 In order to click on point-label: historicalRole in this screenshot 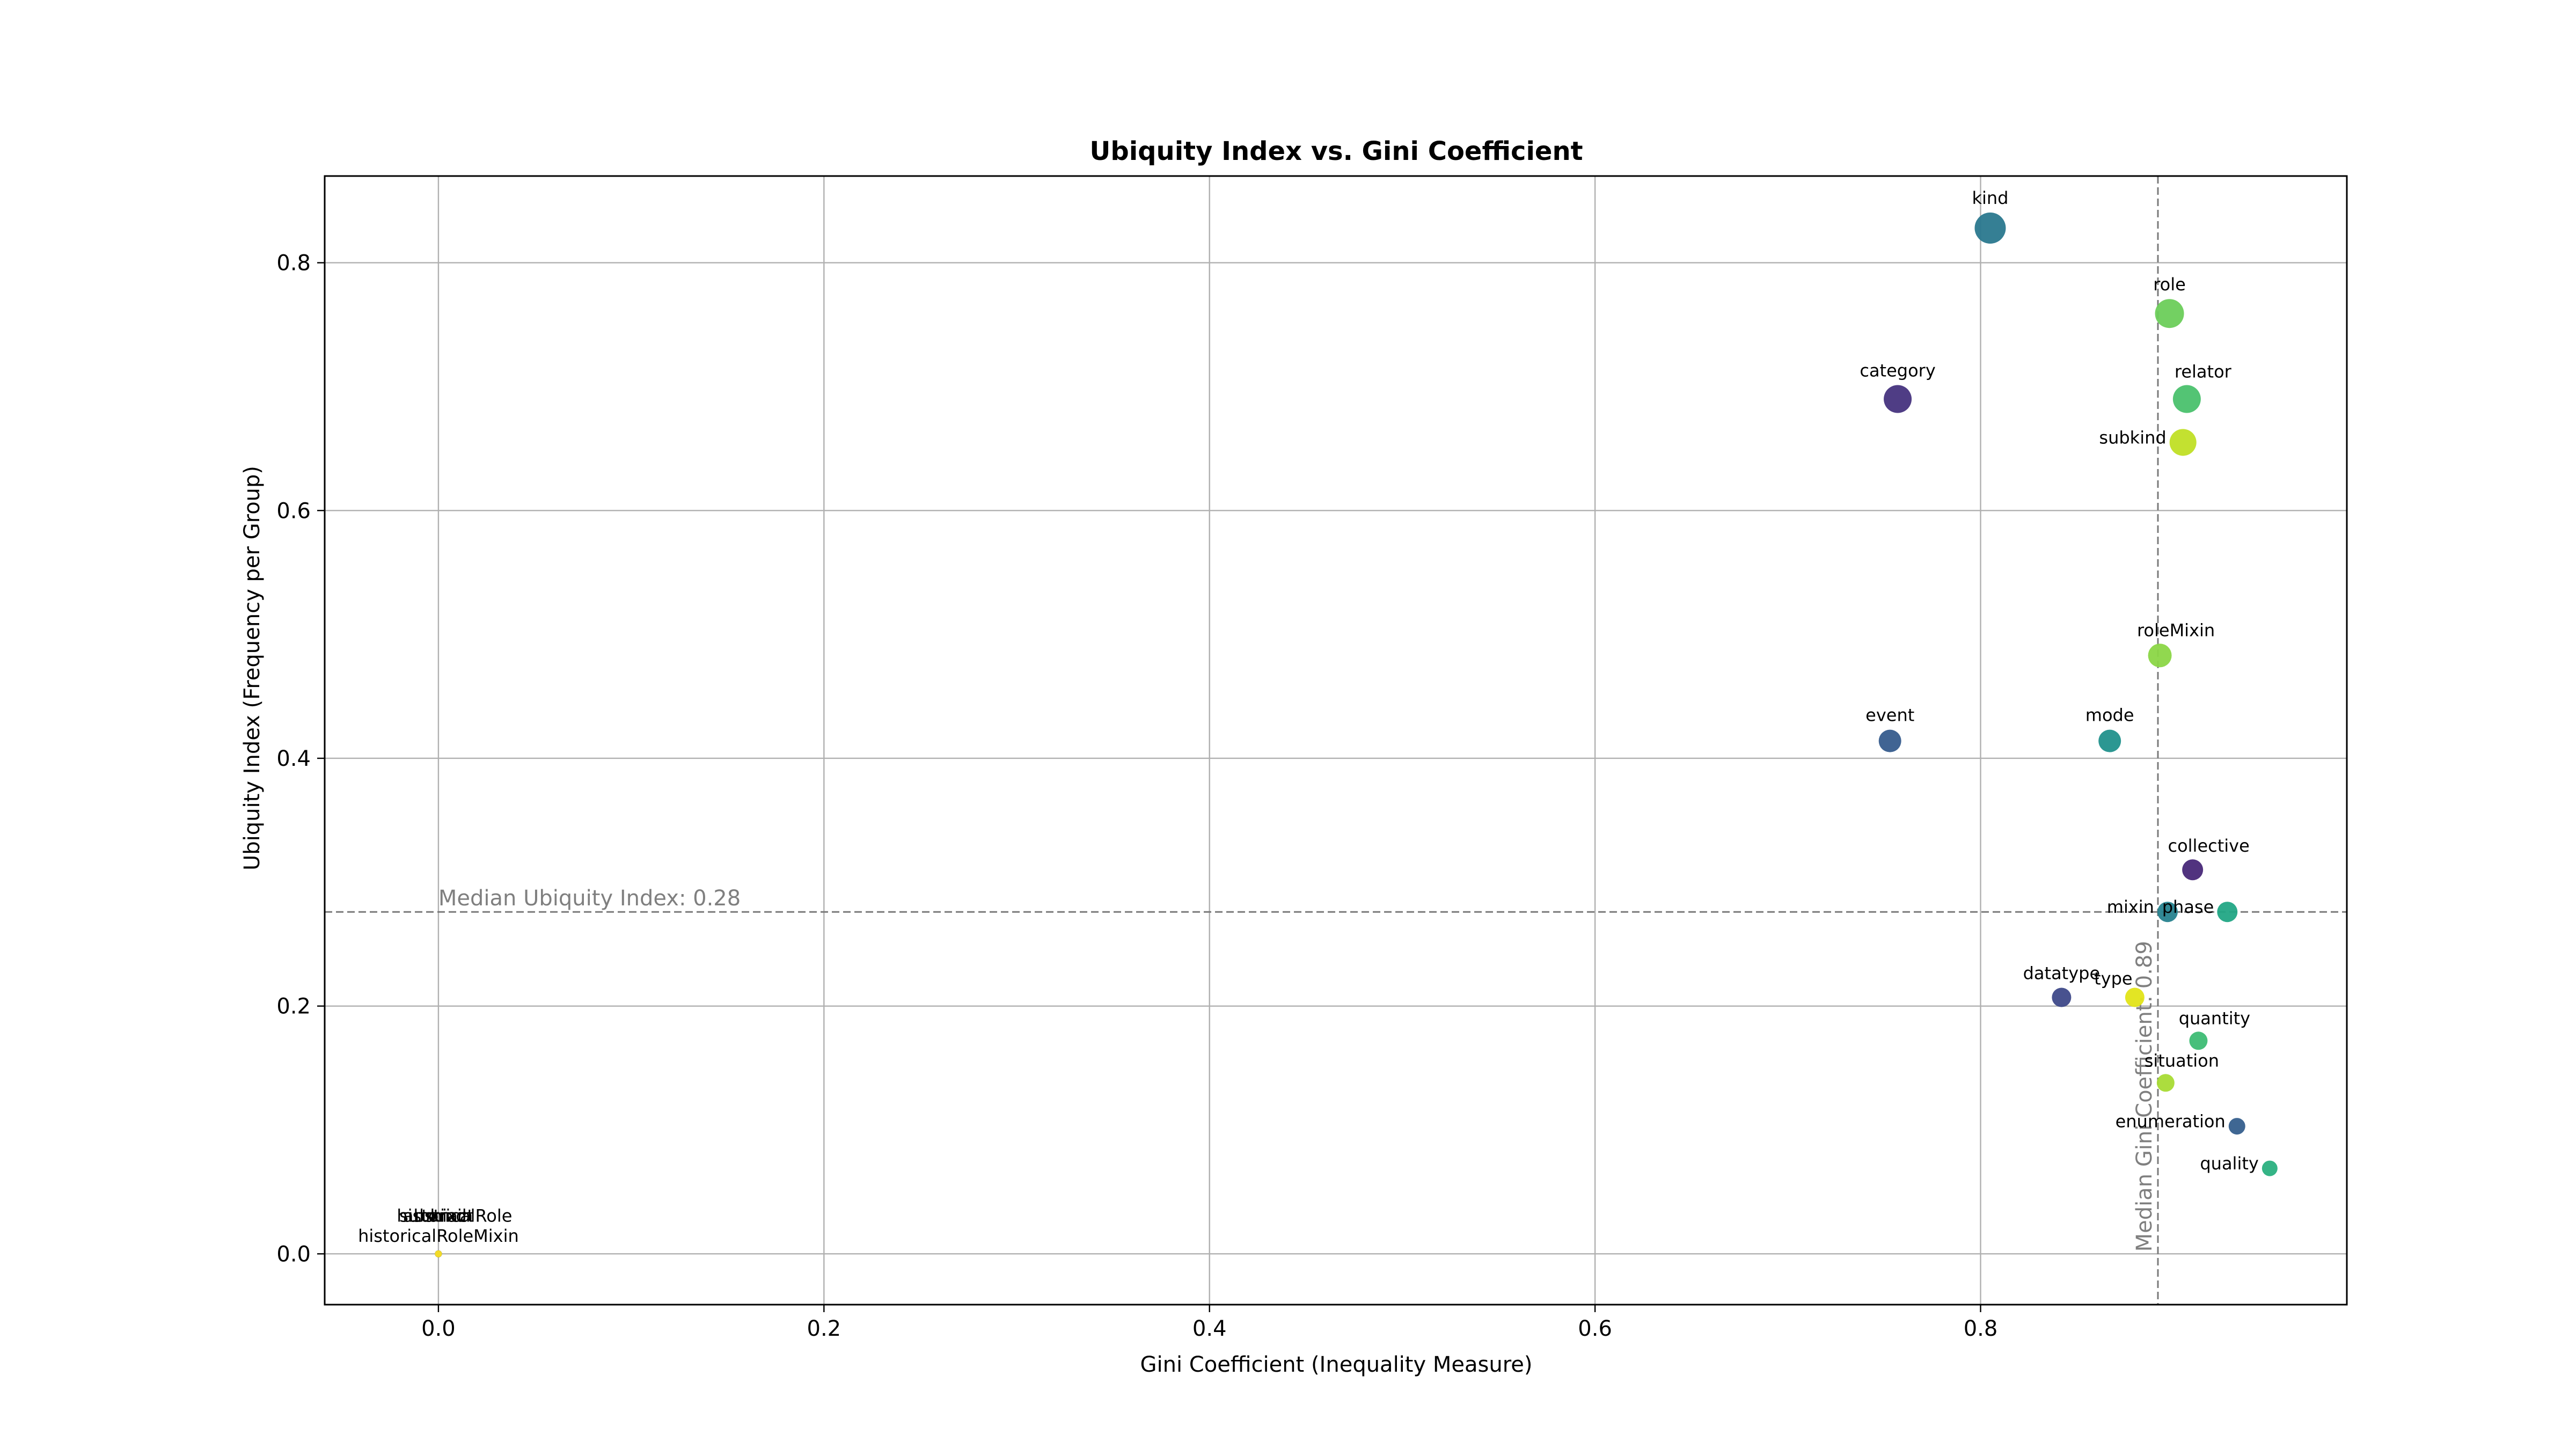, I will do `click(454, 1215)`.